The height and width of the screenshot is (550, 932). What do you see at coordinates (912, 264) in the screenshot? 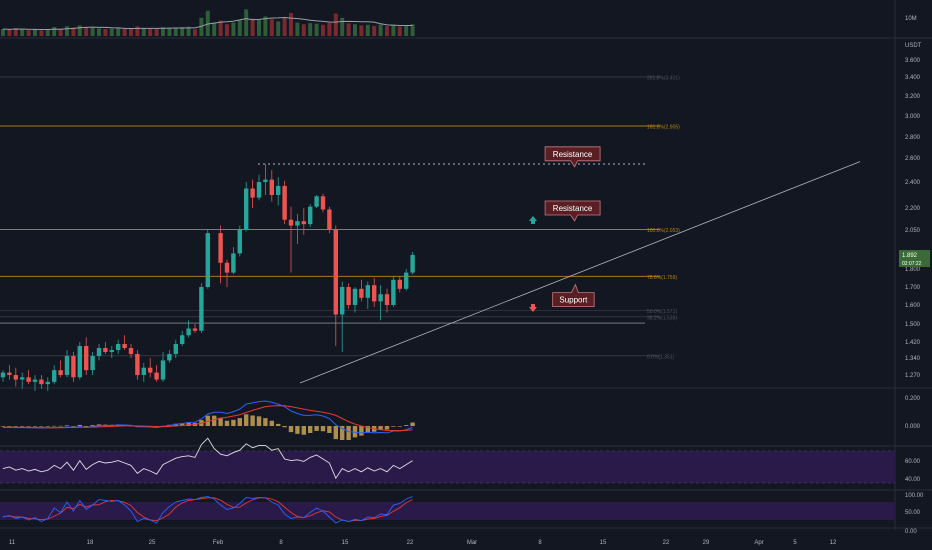
I see `price-badge-countdown: 02:07:22` at bounding box center [912, 264].